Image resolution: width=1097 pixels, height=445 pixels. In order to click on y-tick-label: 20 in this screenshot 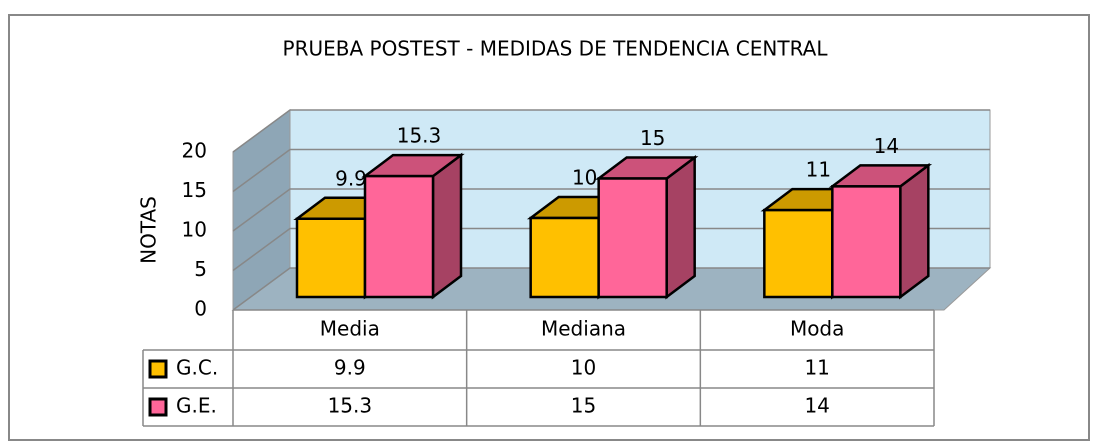, I will do `click(194, 151)`.